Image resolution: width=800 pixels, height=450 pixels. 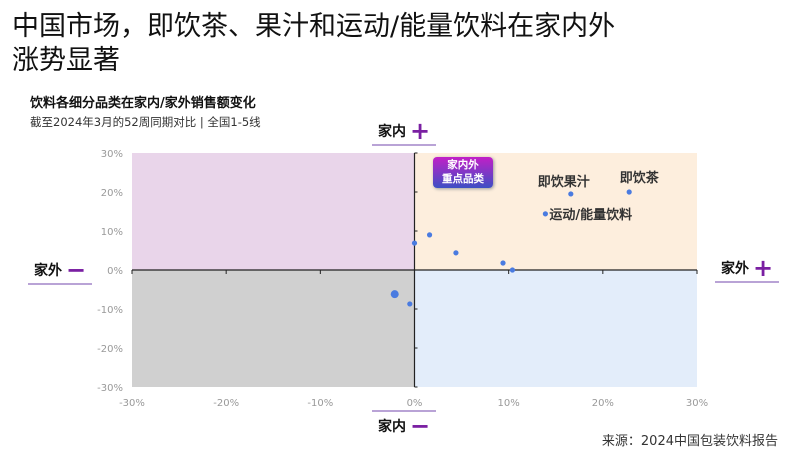 What do you see at coordinates (110, 388) in the screenshot?
I see `y-tick-label: -30%` at bounding box center [110, 388].